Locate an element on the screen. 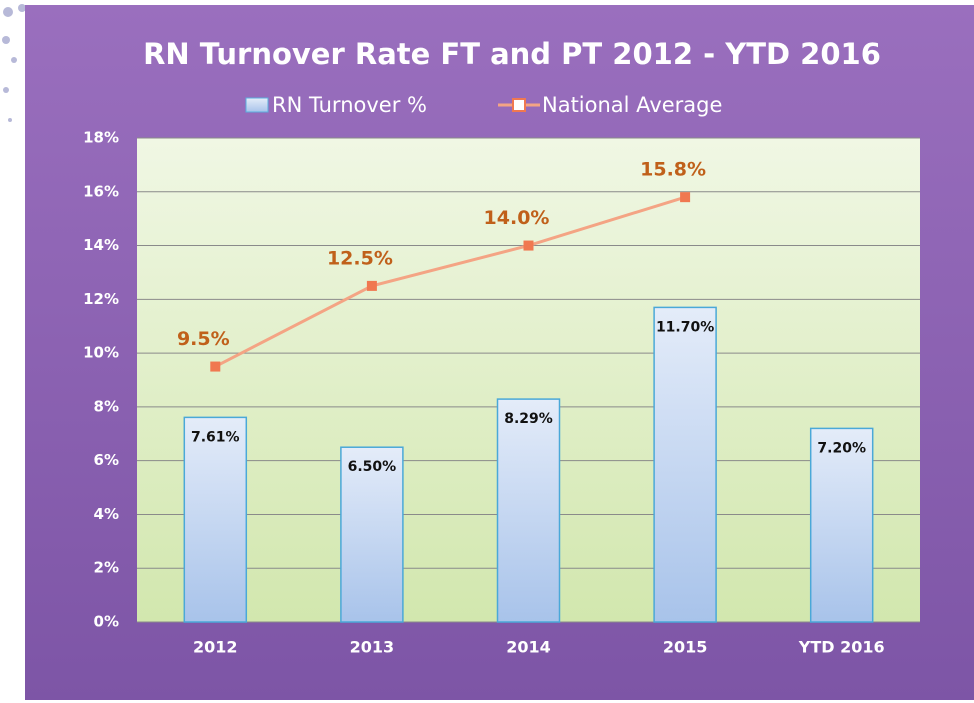  x-tick-label: 2012 is located at coordinates (215, 647).